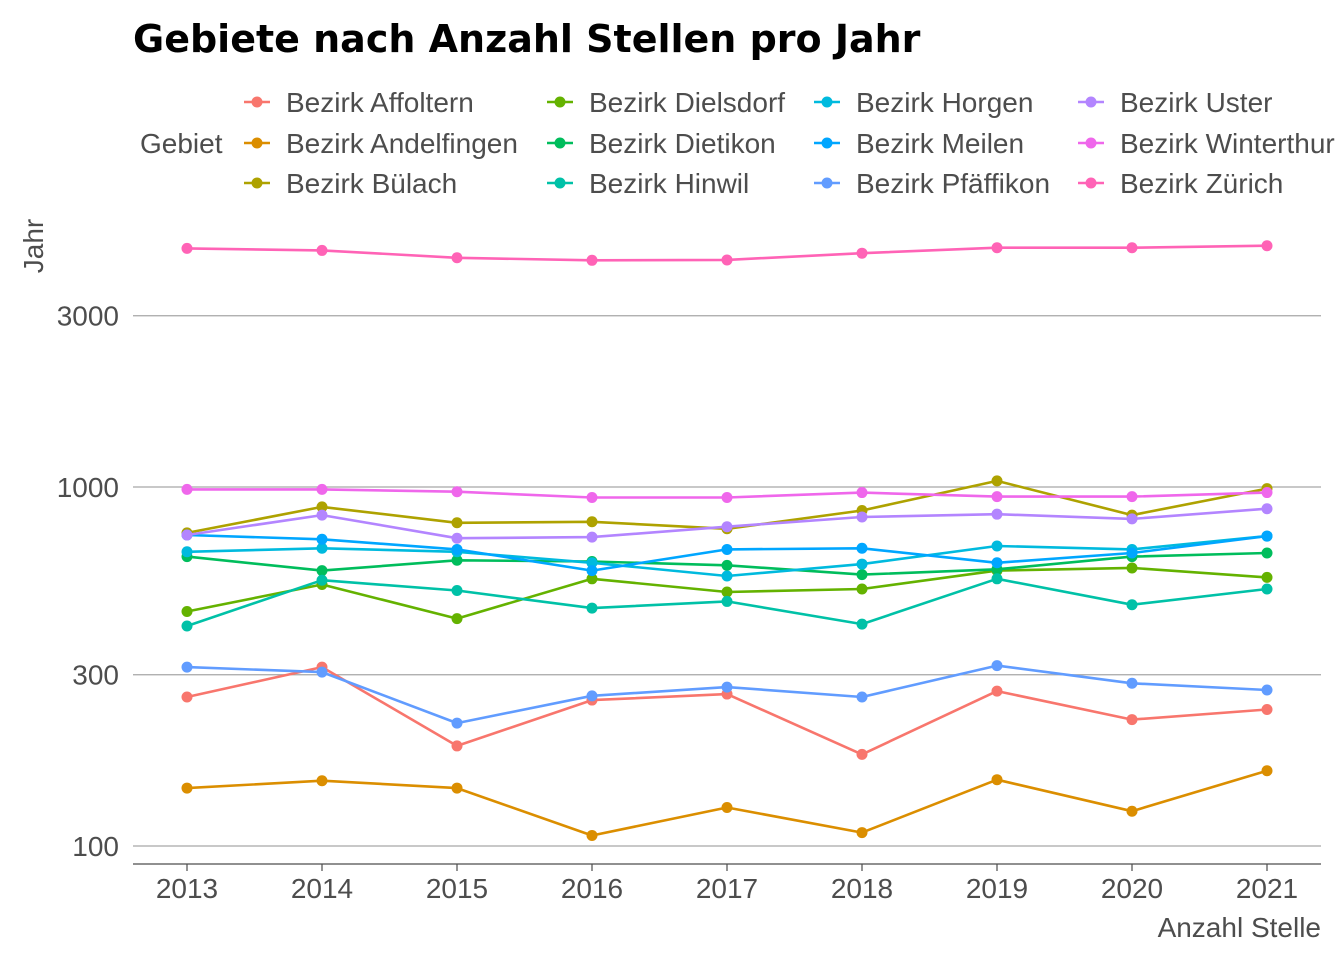  Describe the element at coordinates (187, 888) in the screenshot. I see `x-tick-label: 2013` at that location.